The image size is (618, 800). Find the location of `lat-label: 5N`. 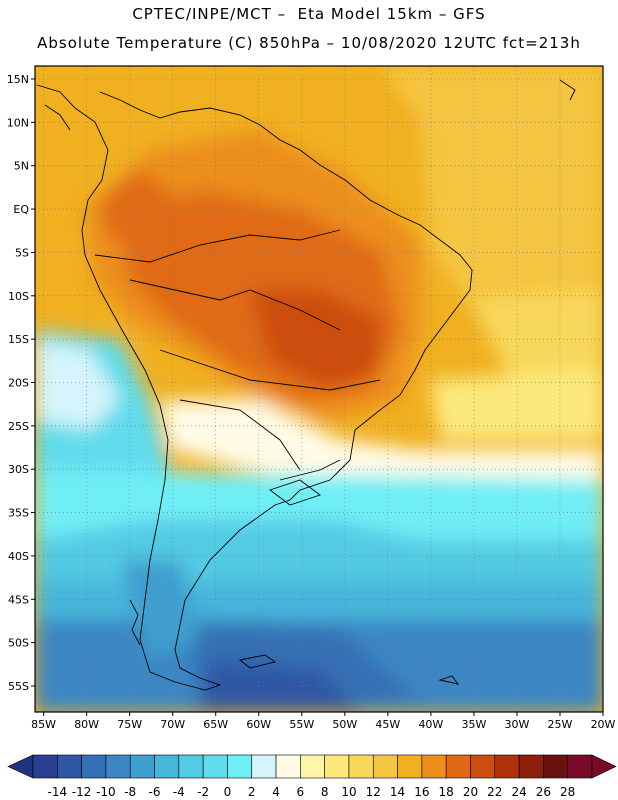

lat-label: 5N is located at coordinates (21, 166).